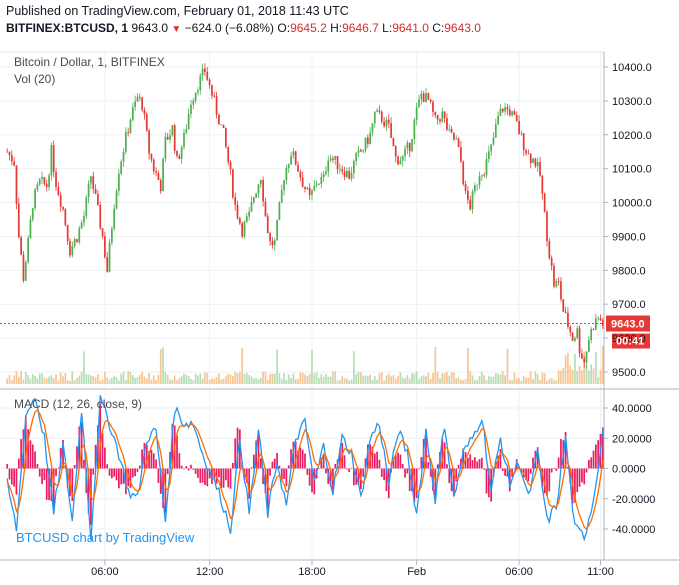  I want to click on last-price-tag, so click(628, 323).